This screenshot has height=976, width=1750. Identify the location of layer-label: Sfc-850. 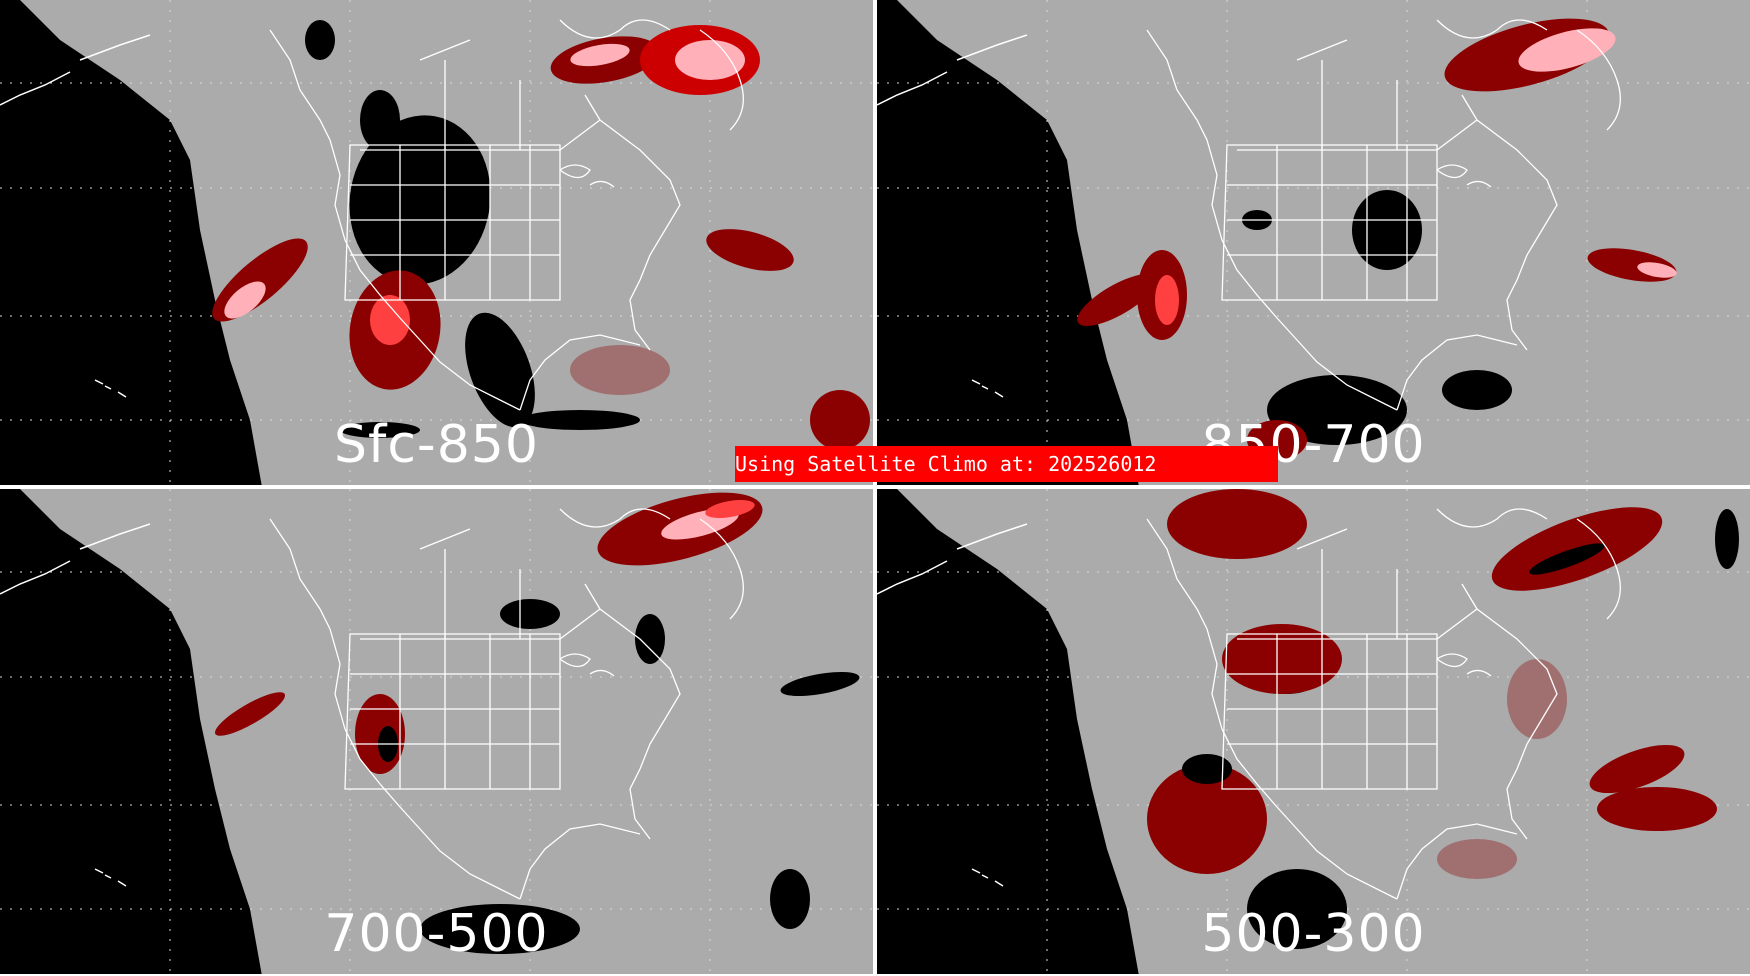
(436, 445).